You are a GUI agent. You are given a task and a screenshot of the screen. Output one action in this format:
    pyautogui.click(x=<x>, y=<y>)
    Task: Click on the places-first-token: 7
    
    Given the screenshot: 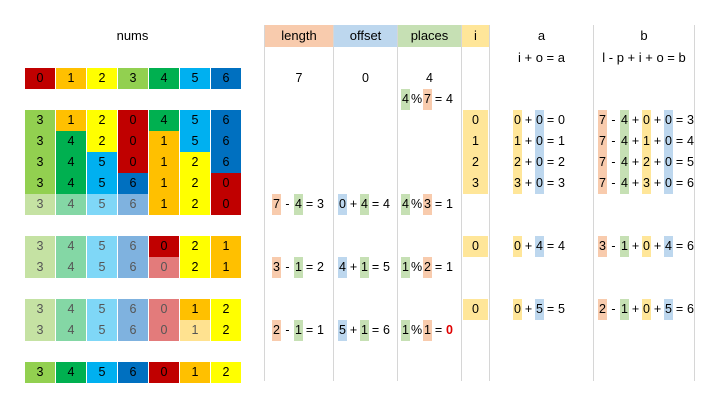 What is the action you would take?
    pyautogui.click(x=427, y=99)
    